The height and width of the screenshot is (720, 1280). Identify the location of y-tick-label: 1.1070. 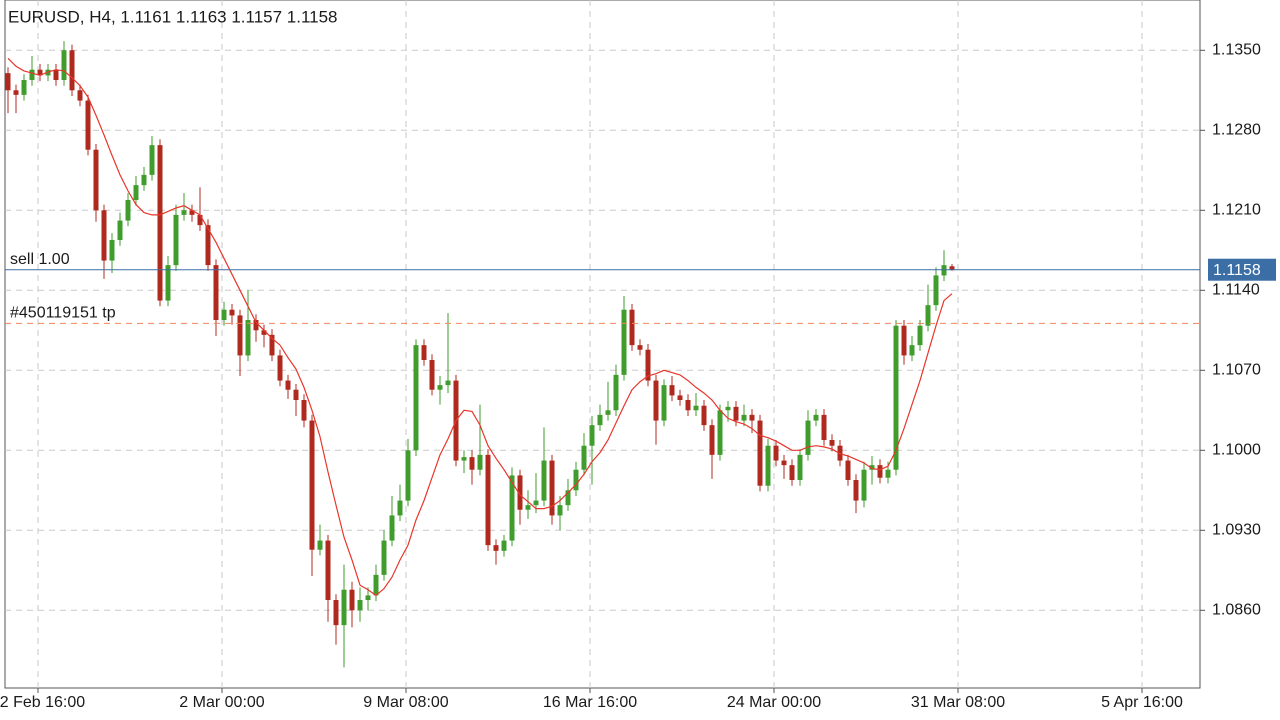
(1236, 370).